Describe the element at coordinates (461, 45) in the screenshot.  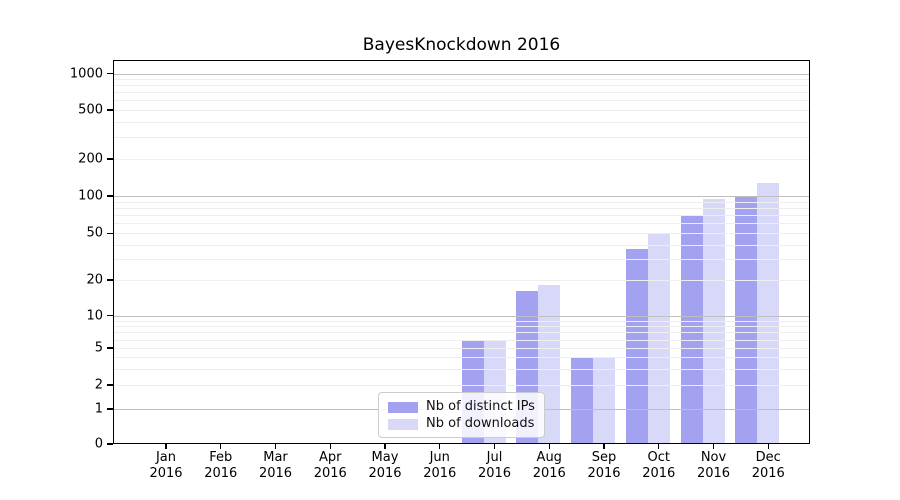
I see `chart-title: BayesKnockdown 2016` at that location.